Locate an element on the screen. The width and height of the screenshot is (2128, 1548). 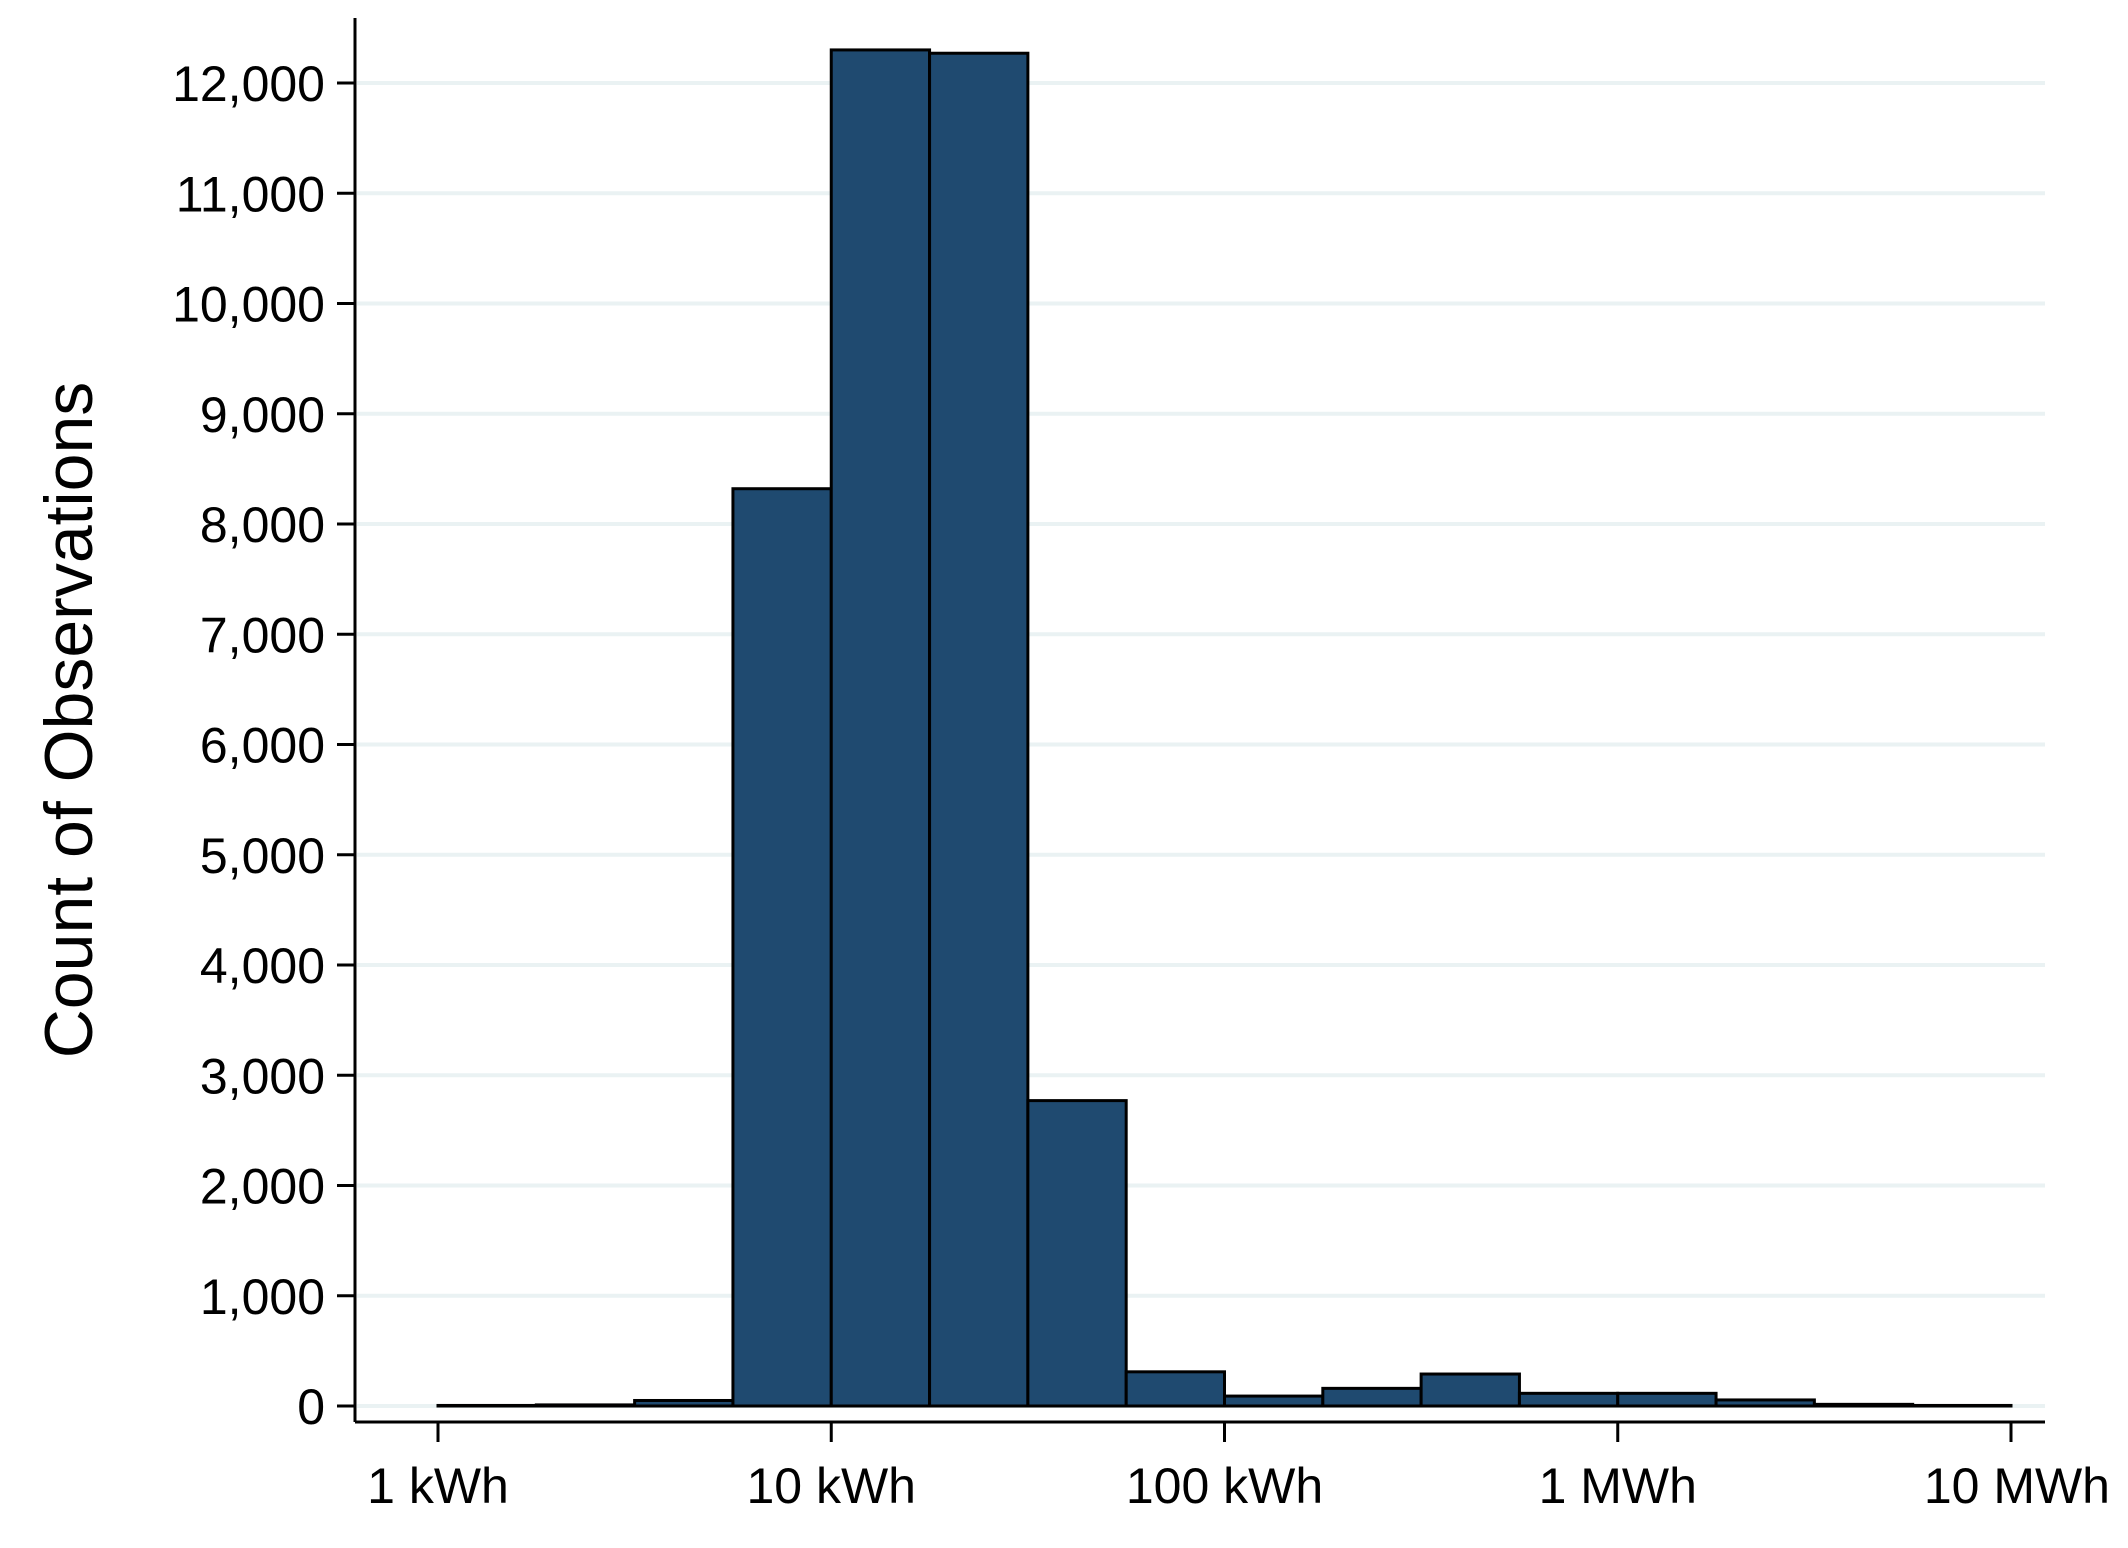
x-tick-label: 10 MWh is located at coordinates (2017, 1486).